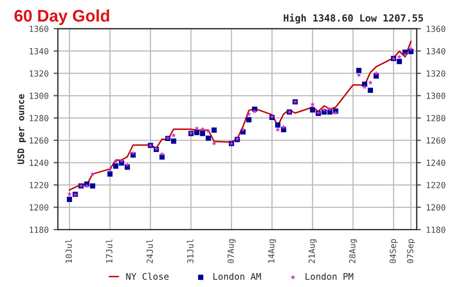  Describe the element at coordinates (436, 118) in the screenshot. I see `y2-tick-label: 1280` at that location.